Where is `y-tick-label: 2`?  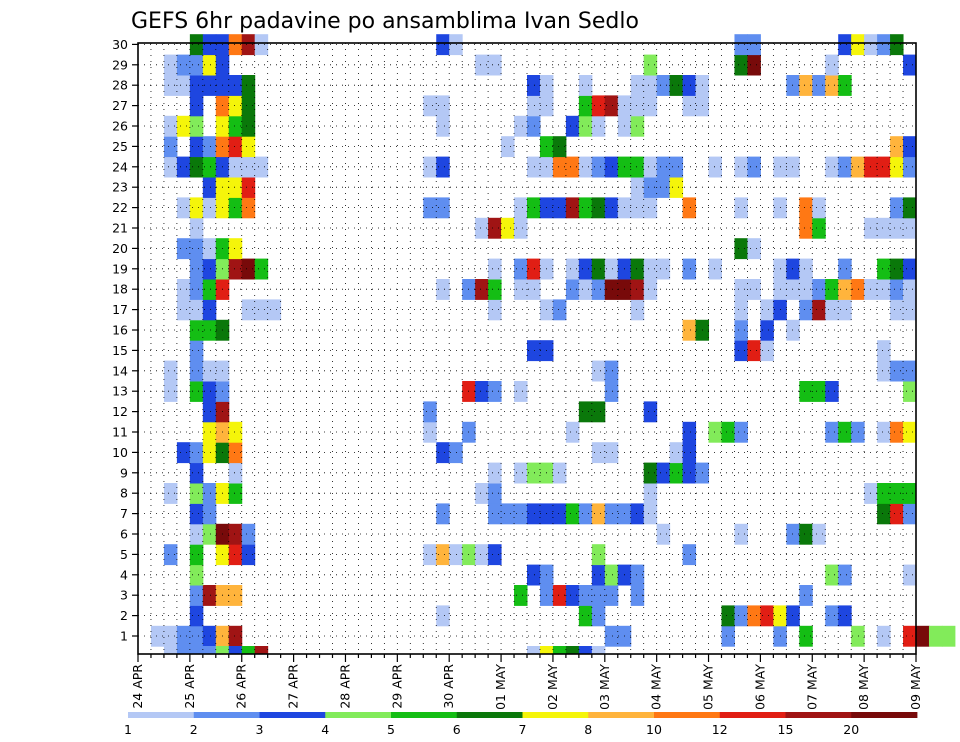 y-tick-label: 2 is located at coordinates (124, 615).